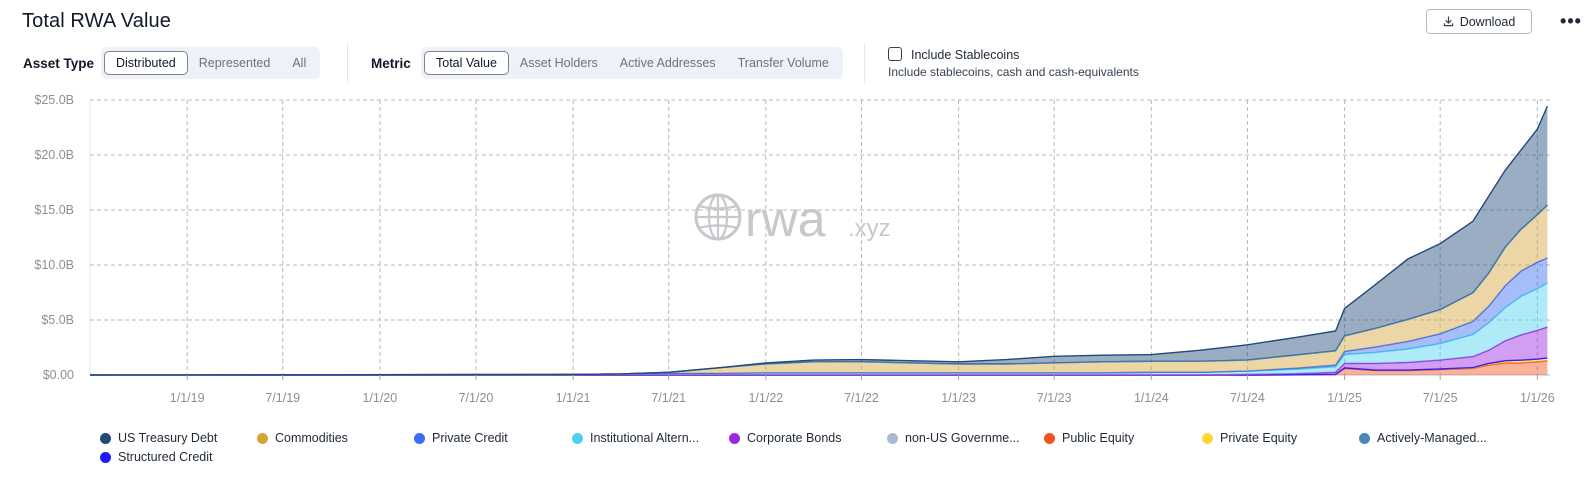 The height and width of the screenshot is (499, 1593). What do you see at coordinates (299, 63) in the screenshot?
I see `asset-type-option-all: All` at bounding box center [299, 63].